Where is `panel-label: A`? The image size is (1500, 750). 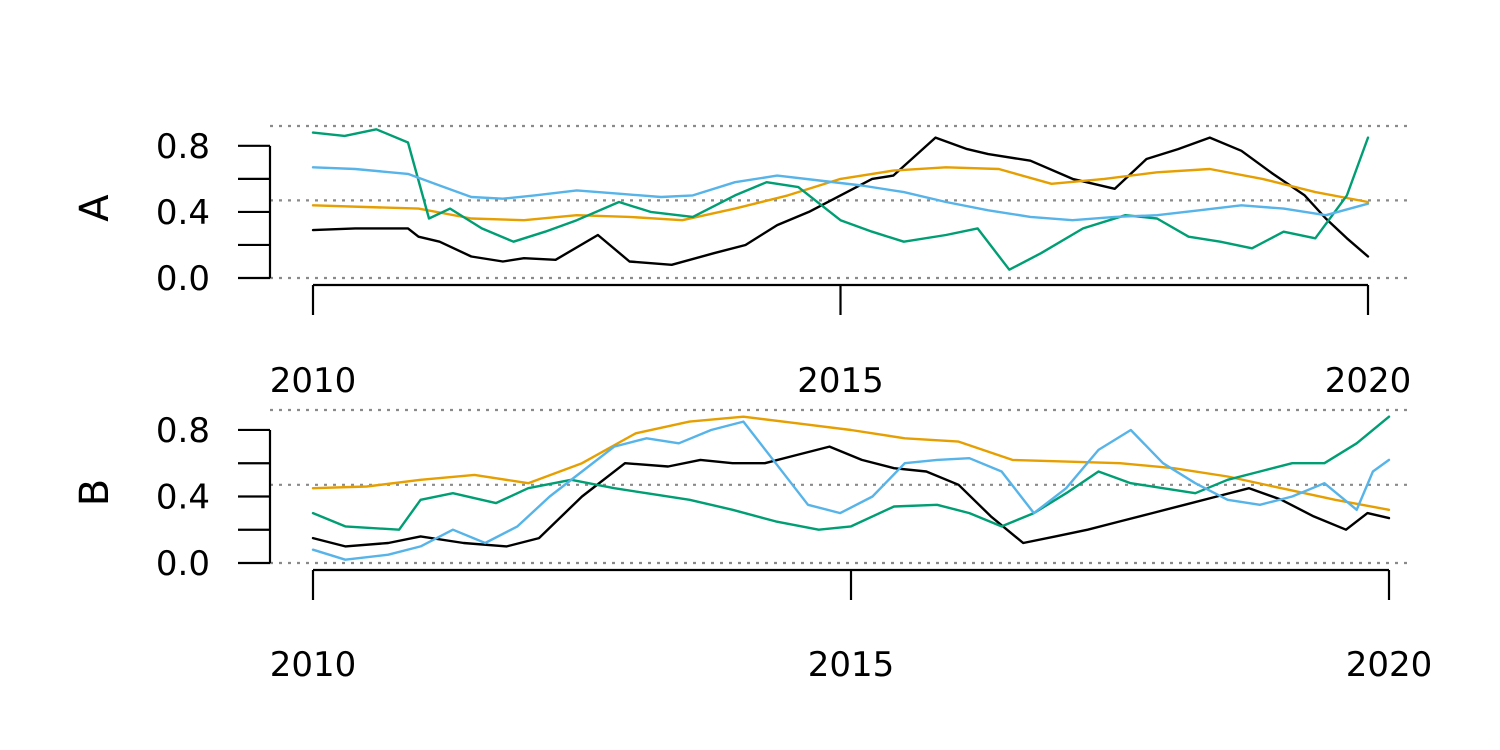 panel-label: A is located at coordinates (95, 208).